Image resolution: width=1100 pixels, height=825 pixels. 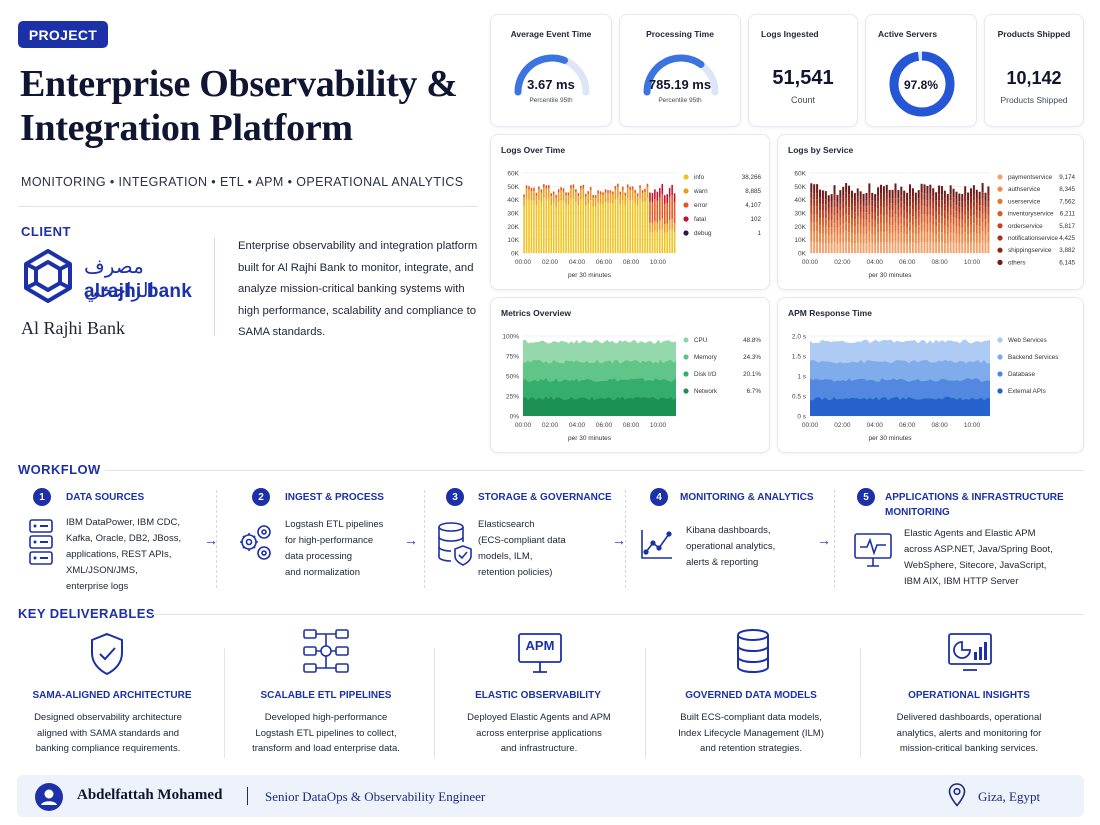 What do you see at coordinates (513, 187) in the screenshot?
I see `y-tick-label: 50K` at bounding box center [513, 187].